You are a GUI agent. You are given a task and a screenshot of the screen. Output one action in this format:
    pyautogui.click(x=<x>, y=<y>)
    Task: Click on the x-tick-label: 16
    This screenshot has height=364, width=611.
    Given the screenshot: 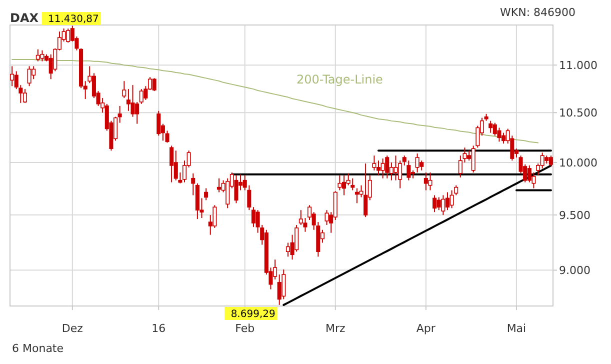 What is the action you would take?
    pyautogui.click(x=159, y=328)
    